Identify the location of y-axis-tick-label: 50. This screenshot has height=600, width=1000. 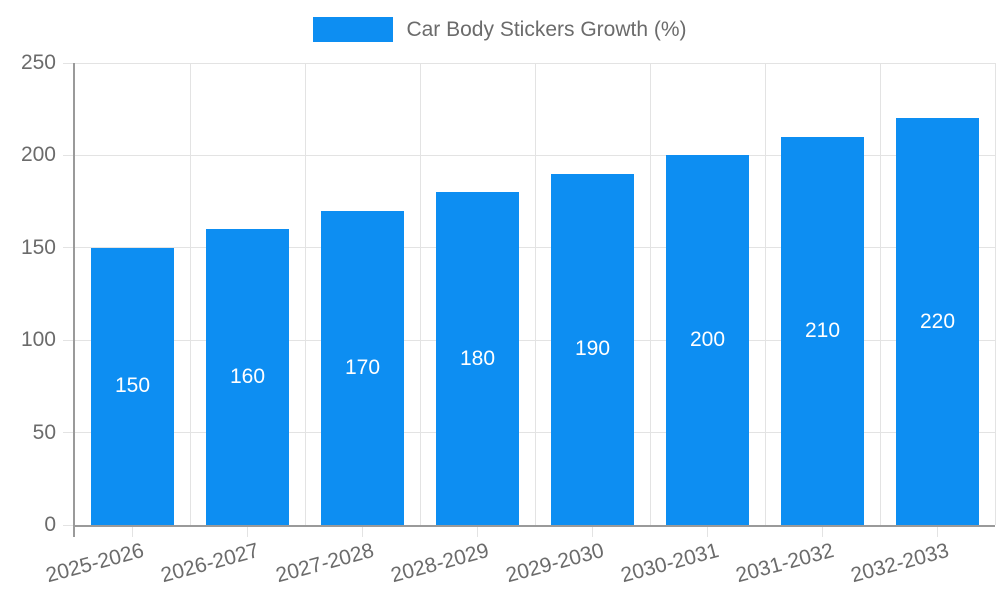
(44, 432).